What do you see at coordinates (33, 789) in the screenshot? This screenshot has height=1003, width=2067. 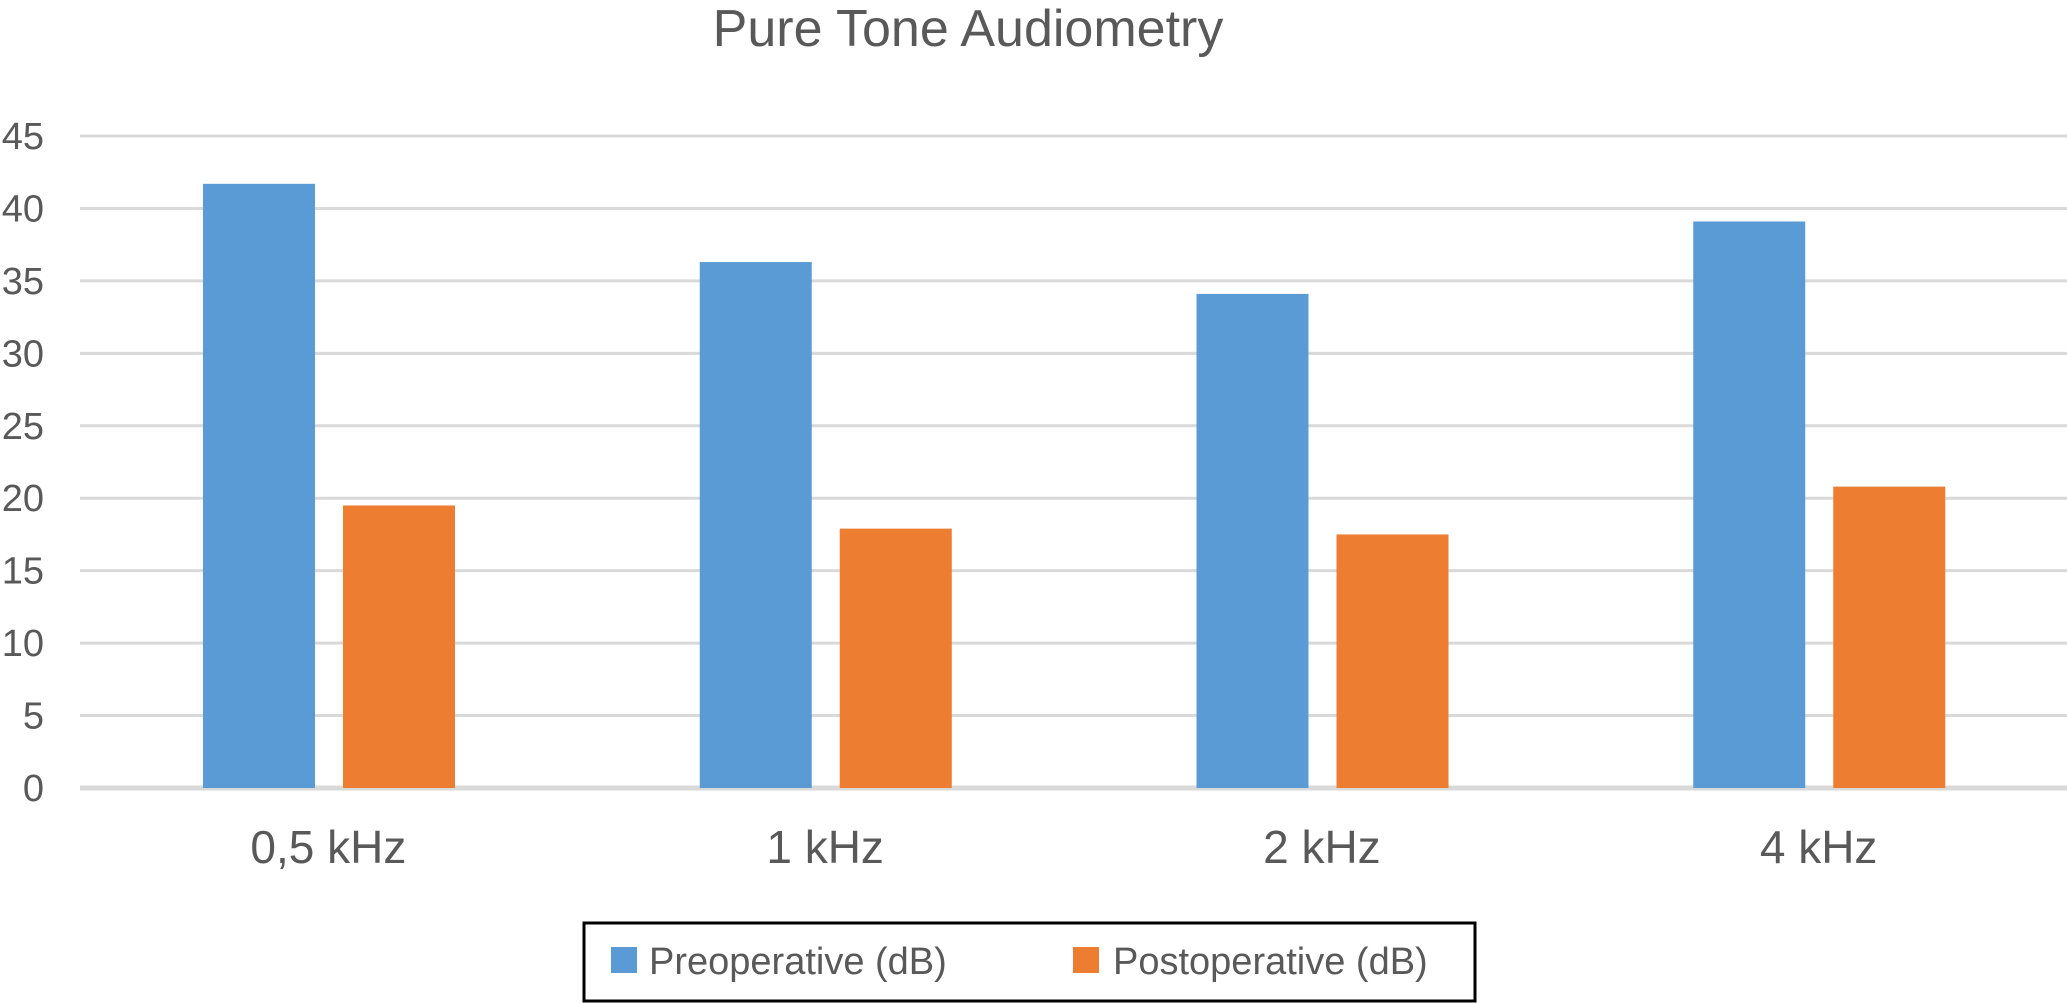 I see `y-tick-label: 0` at bounding box center [33, 789].